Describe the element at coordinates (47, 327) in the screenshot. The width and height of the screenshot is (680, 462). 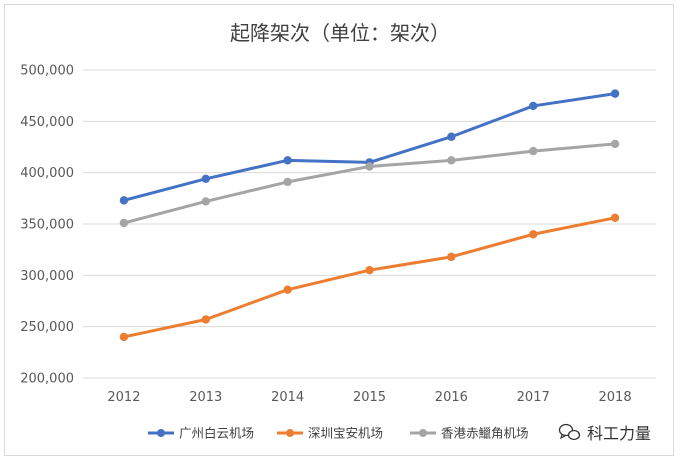
I see `y-tick-label: 250,000` at that location.